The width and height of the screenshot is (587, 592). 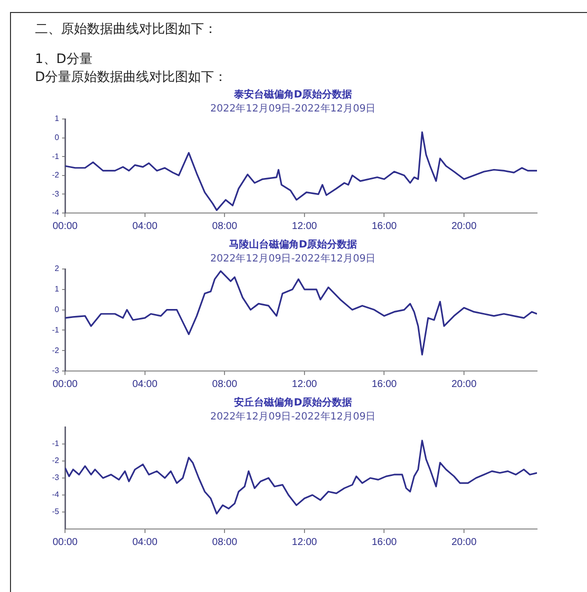 I want to click on chart-title: 马陵山台磁偏角D原始分数据, so click(x=293, y=244).